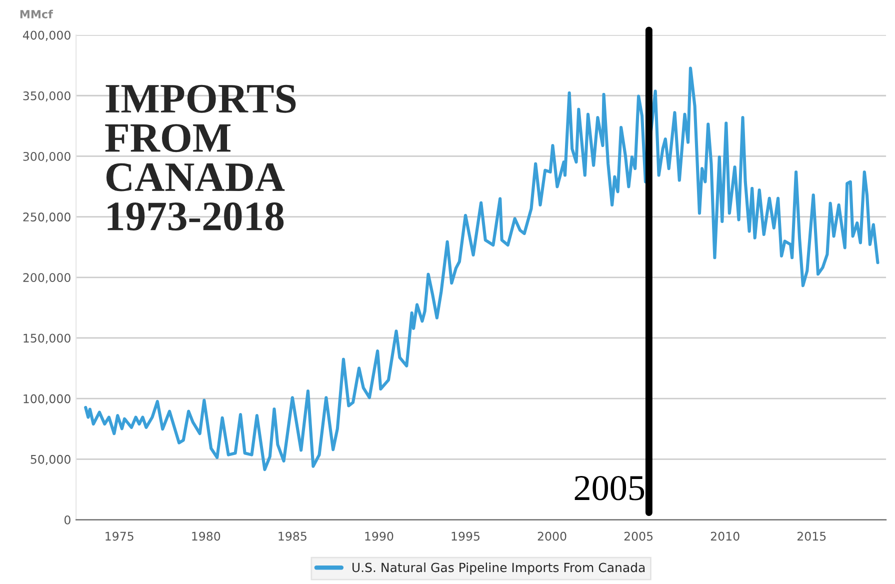 The width and height of the screenshot is (895, 584). Describe the element at coordinates (379, 536) in the screenshot. I see `x-tick-label: 1990` at that location.